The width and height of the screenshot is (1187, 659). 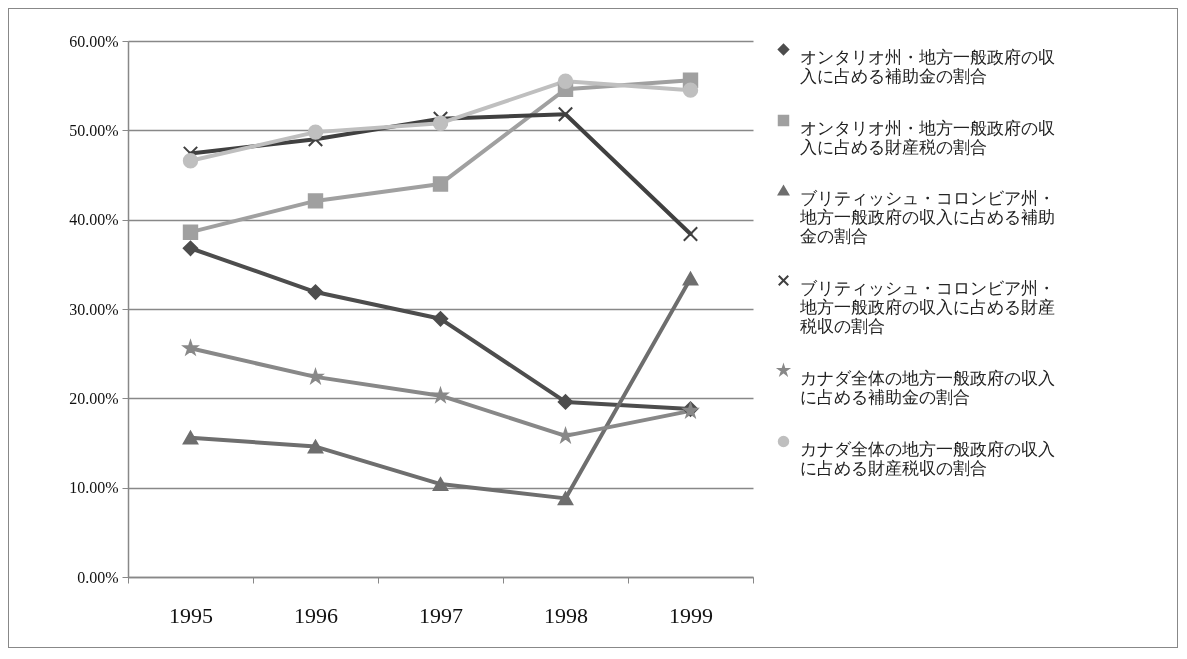 I want to click on x-tick-label: 1999, so click(x=691, y=615).